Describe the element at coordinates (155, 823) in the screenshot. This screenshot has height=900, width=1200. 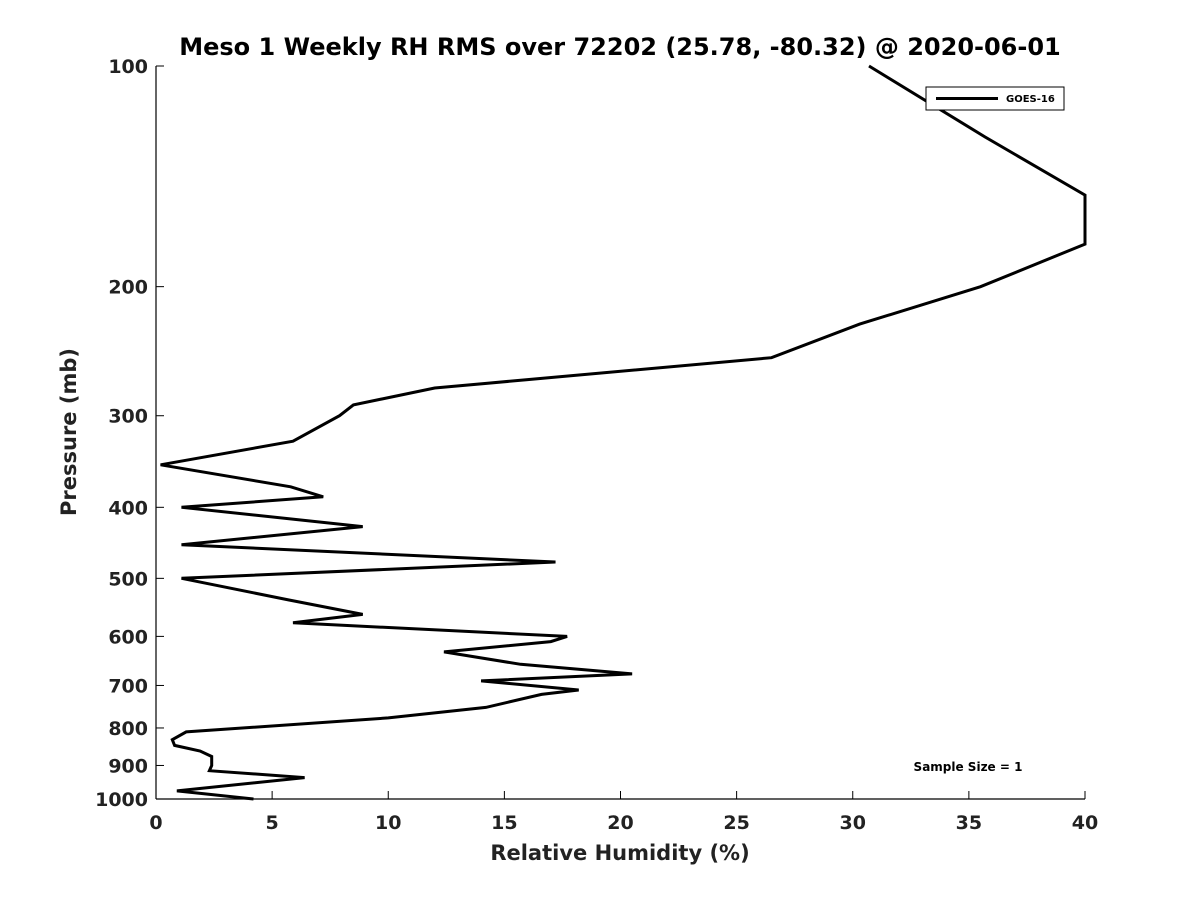
I see `x-tick-label: 0` at that location.